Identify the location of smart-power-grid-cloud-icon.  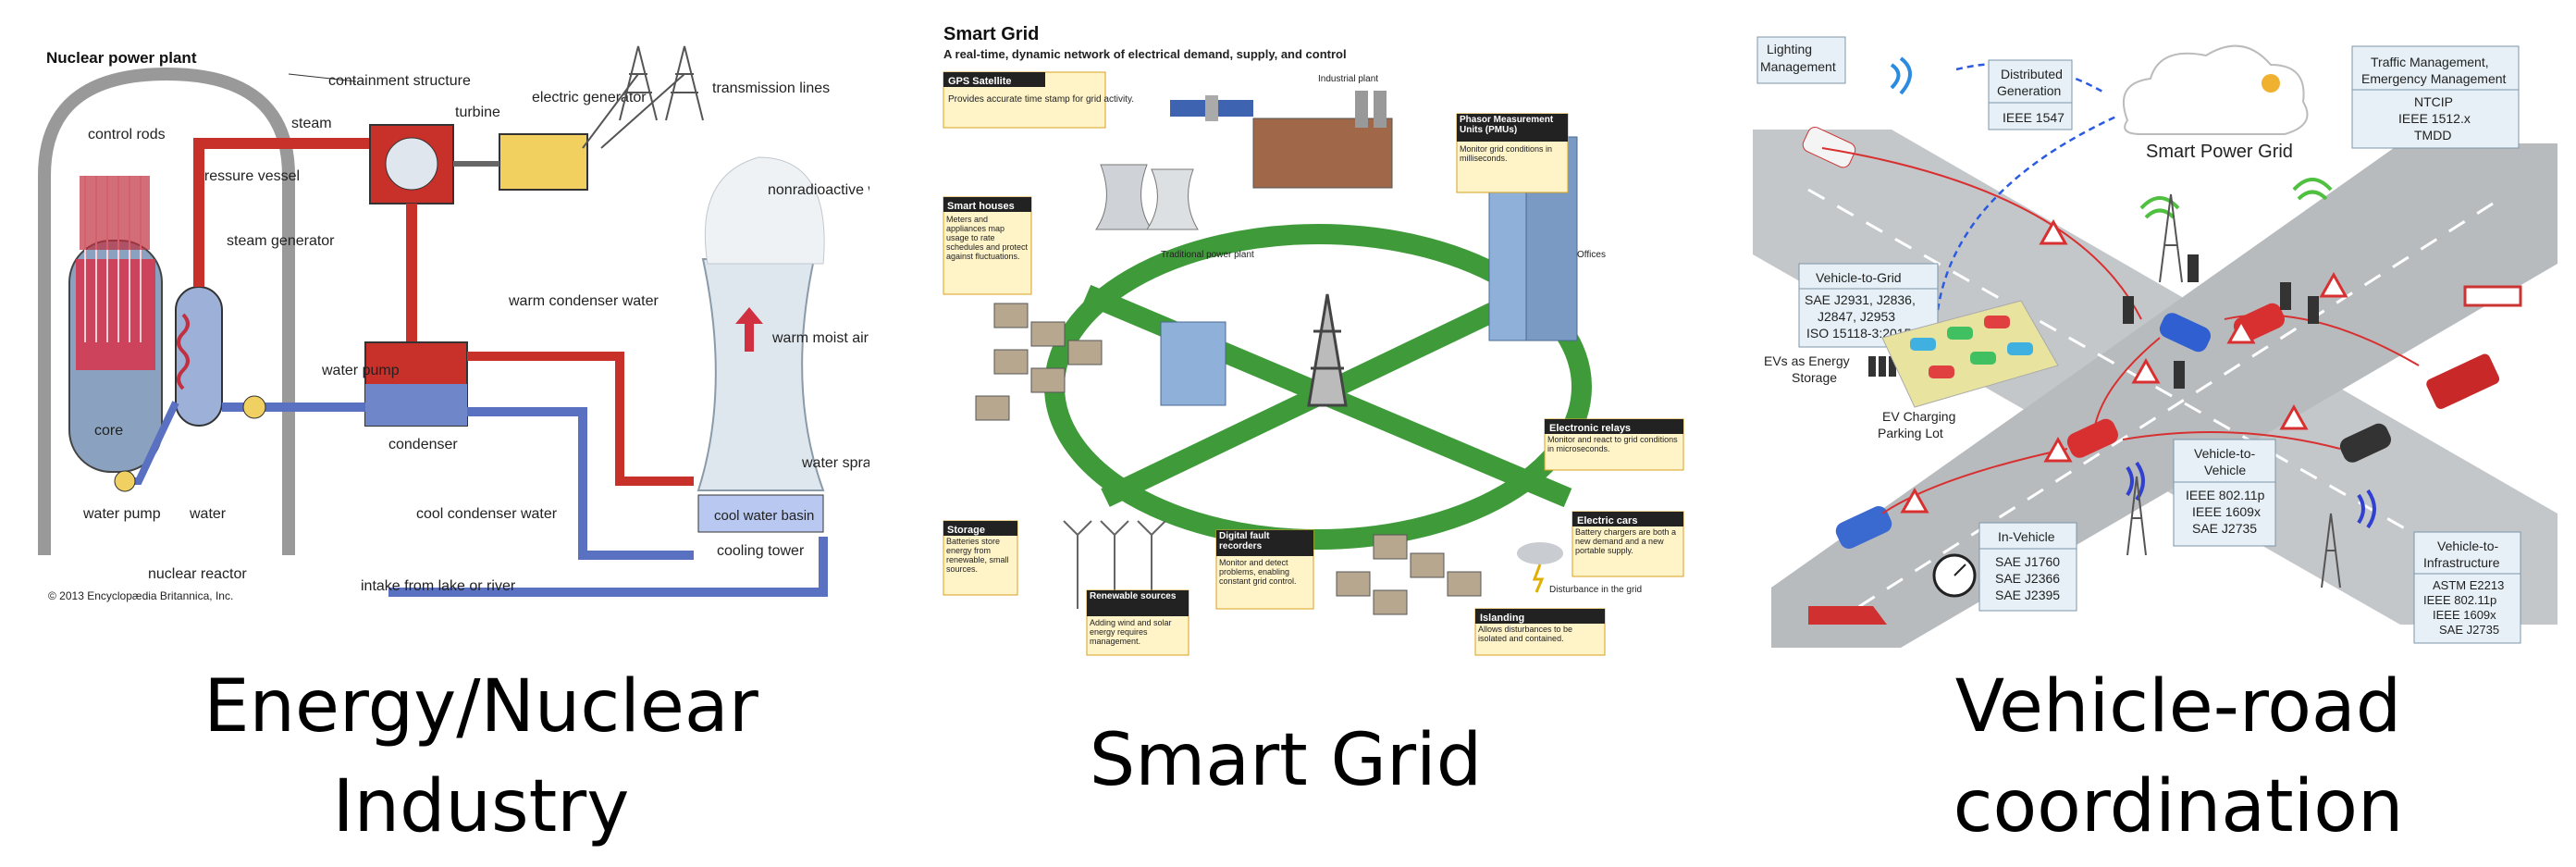
(2216, 90).